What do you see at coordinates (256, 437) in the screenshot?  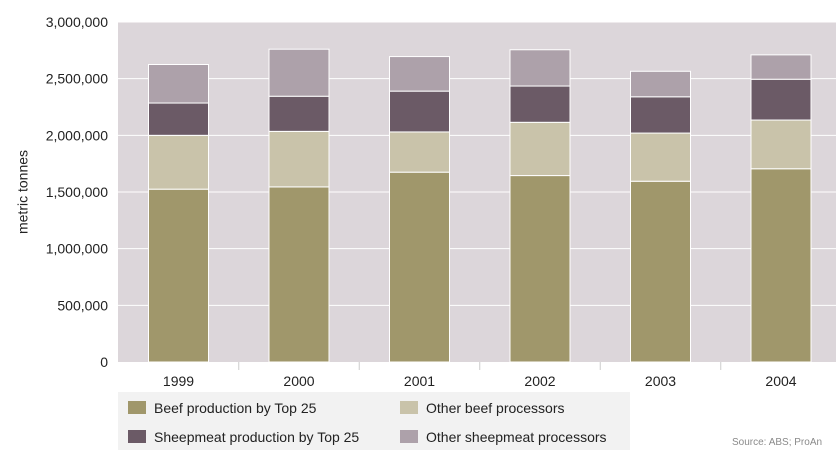 I see `legend-label: Sheepmeat production by Top 25` at bounding box center [256, 437].